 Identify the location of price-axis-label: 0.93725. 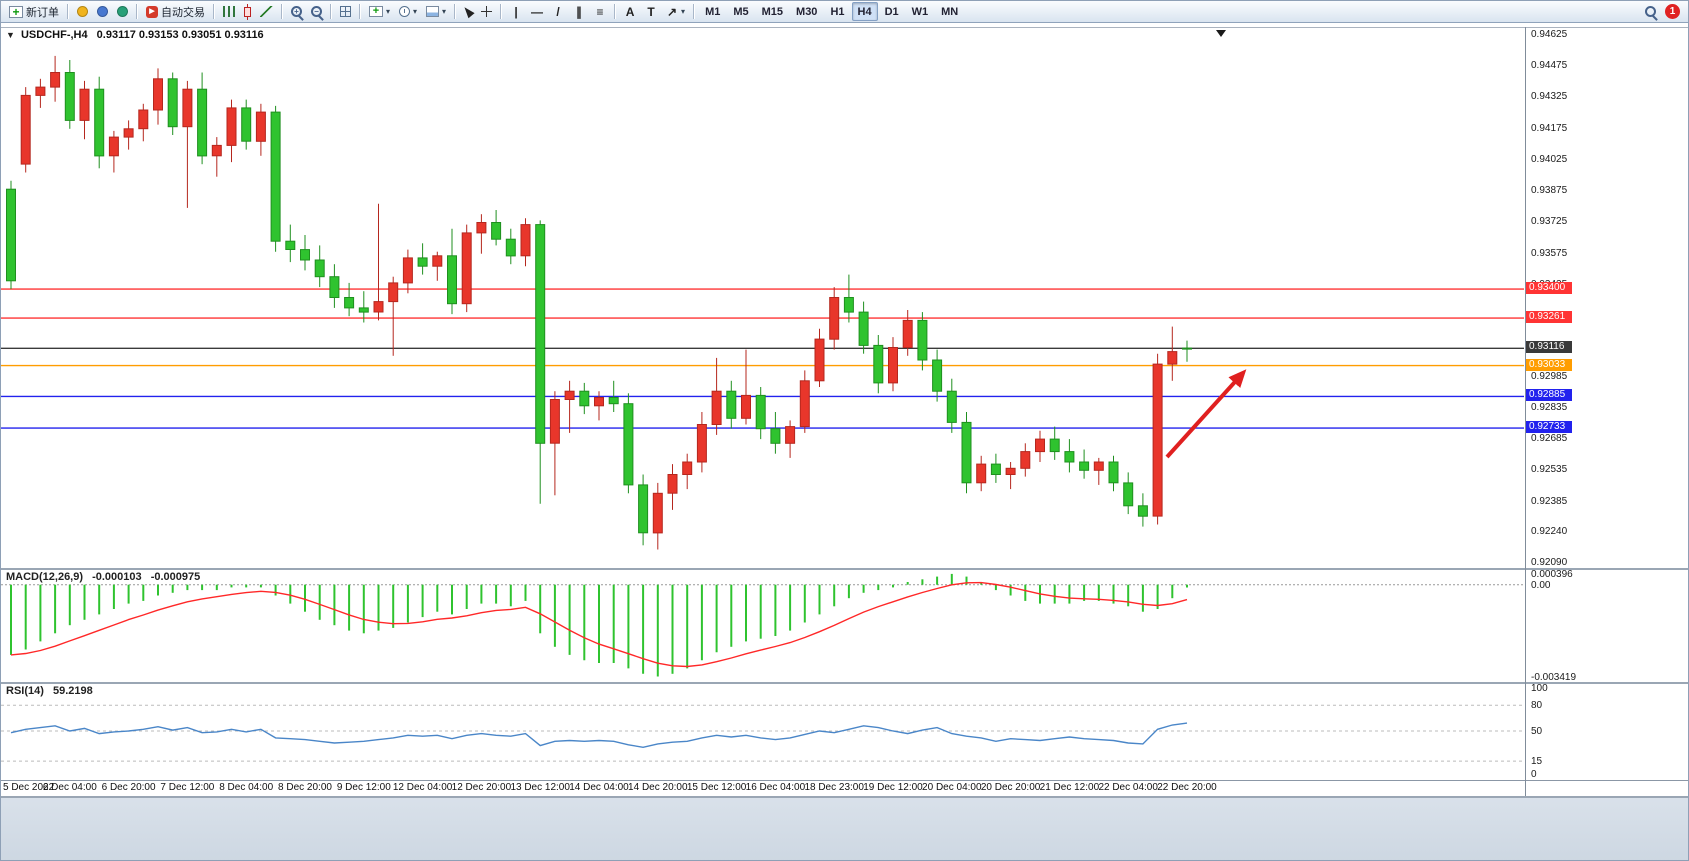
(1549, 222).